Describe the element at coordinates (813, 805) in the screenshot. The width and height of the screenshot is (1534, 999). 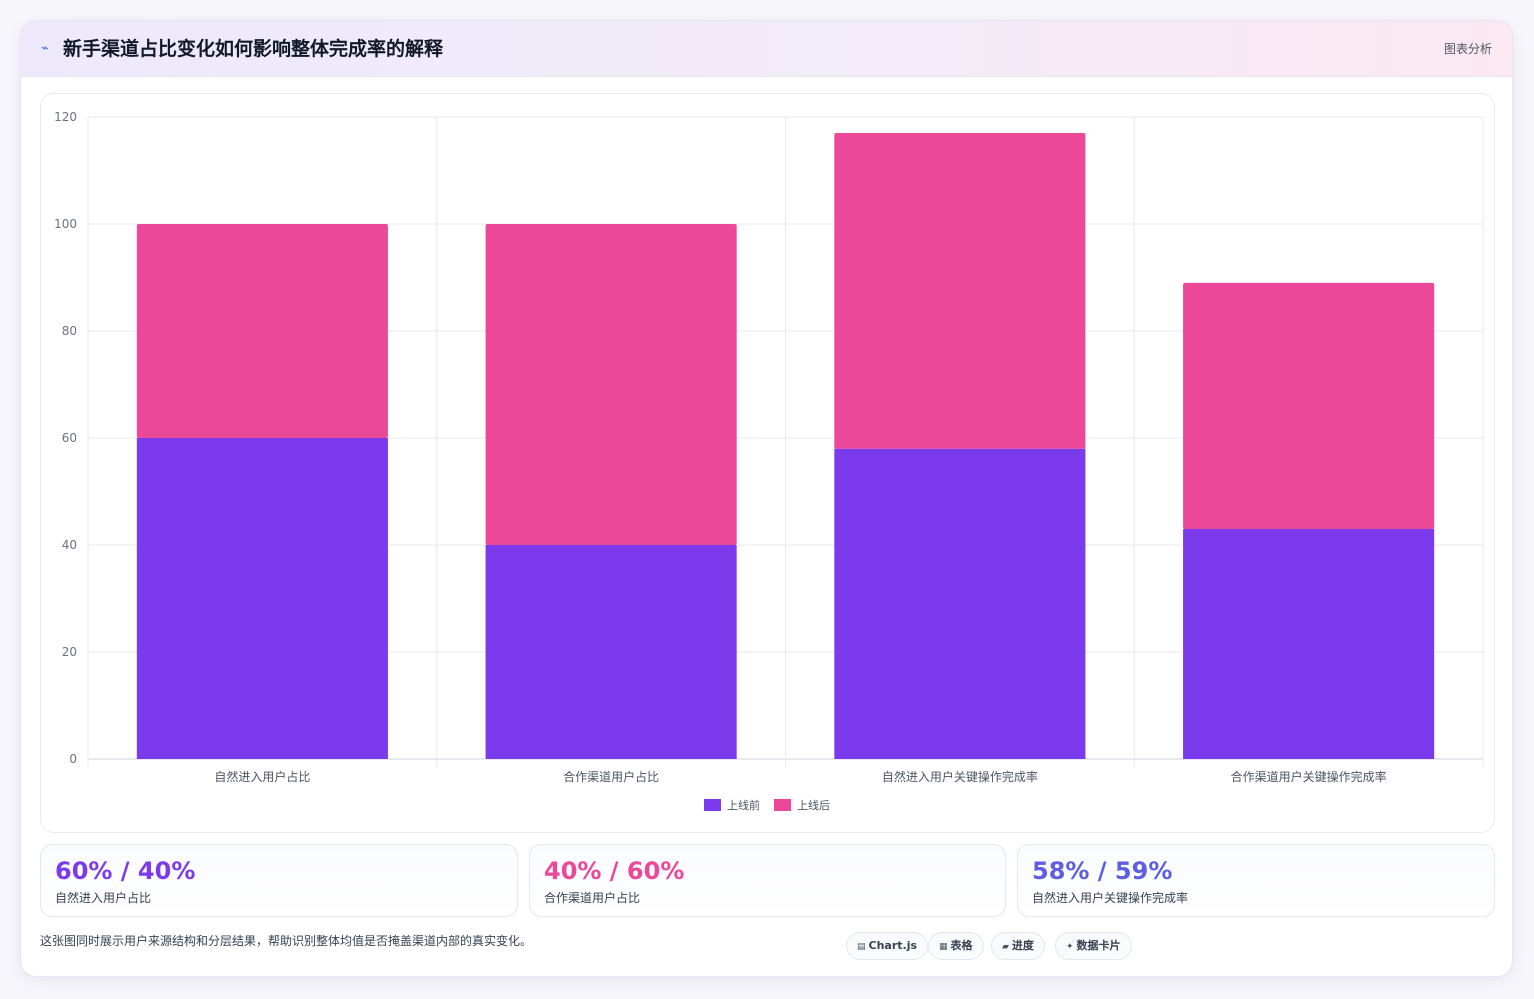
I see `legend-label: 上线后` at that location.